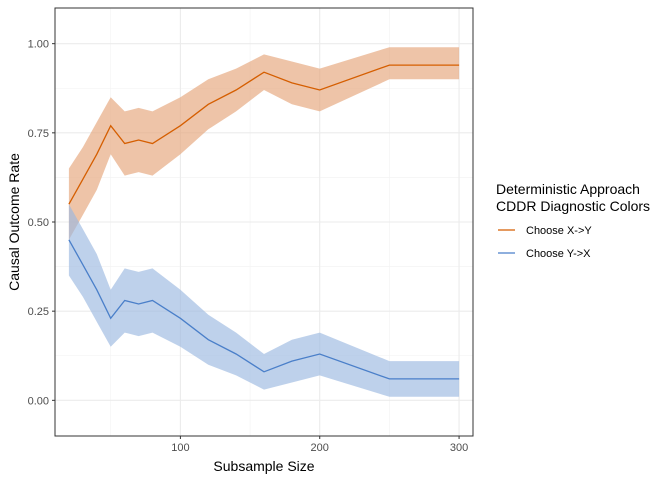 The height and width of the screenshot is (480, 672). What do you see at coordinates (568, 189) in the screenshot?
I see `legend-title-line-1: Deterministic Approach` at bounding box center [568, 189].